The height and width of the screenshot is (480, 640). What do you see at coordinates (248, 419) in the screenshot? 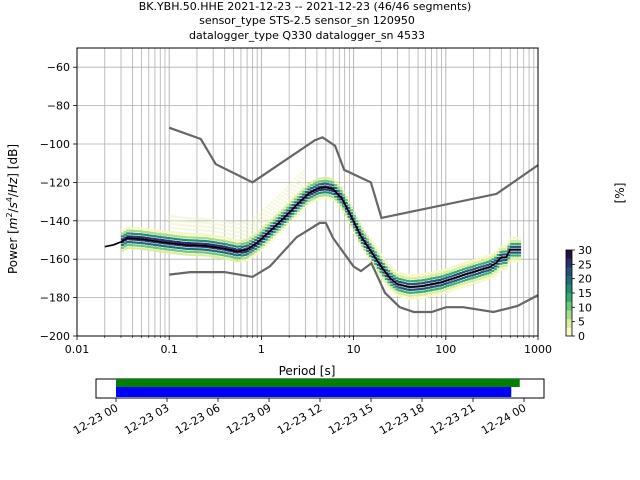
I see `timeline-tick-label: 12-23 09` at bounding box center [248, 419].